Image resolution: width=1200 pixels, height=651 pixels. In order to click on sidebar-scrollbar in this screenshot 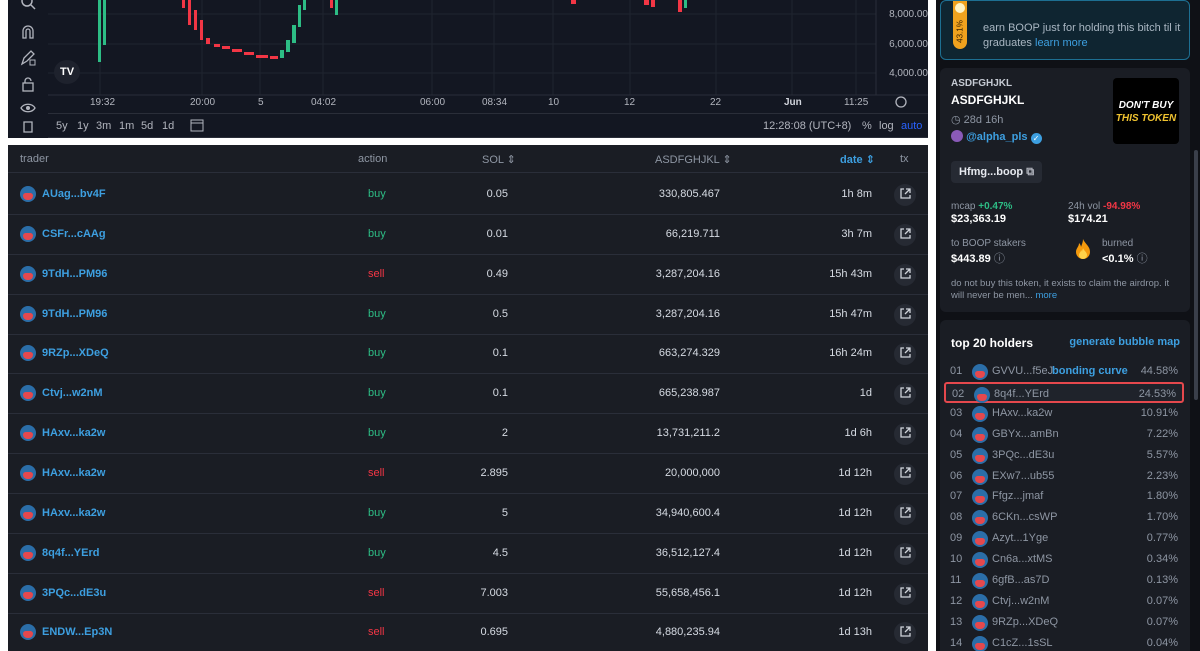, I will do `click(1196, 275)`.